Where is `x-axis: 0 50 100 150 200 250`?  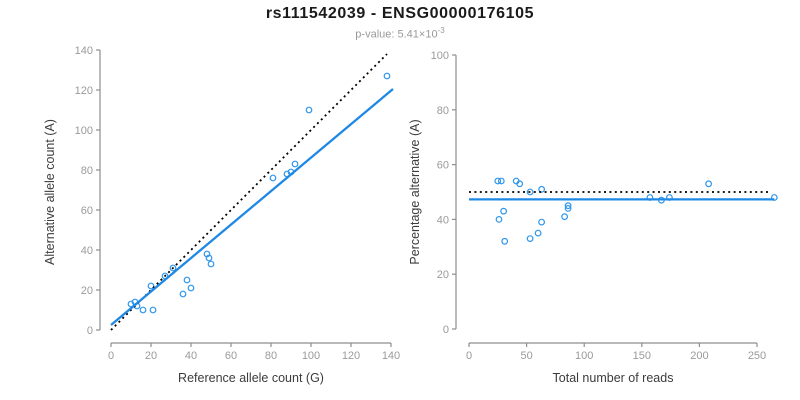
x-axis: 0 50 100 150 200 250 is located at coordinates (616, 352).